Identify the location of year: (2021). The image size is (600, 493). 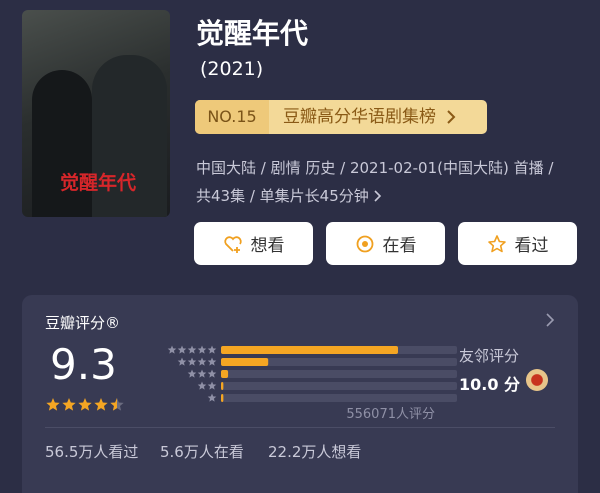
(232, 69).